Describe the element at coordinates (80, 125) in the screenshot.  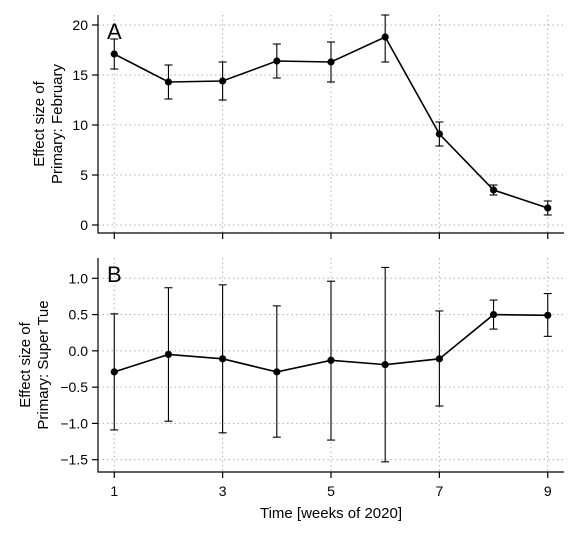
I see `y-tick-label: 10` at that location.